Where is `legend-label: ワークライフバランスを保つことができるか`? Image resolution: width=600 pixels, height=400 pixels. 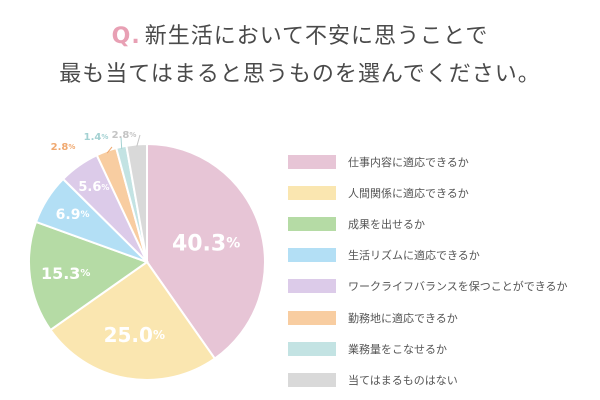
legend-label: ワークライフバランスを保つことができるか is located at coordinates (458, 287).